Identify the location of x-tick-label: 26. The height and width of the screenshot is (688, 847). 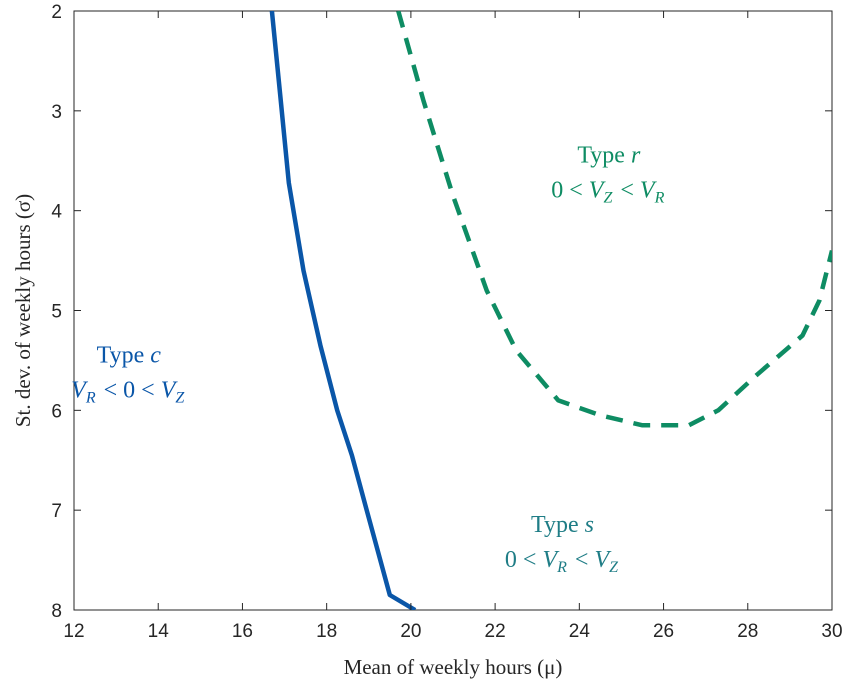
(663, 631).